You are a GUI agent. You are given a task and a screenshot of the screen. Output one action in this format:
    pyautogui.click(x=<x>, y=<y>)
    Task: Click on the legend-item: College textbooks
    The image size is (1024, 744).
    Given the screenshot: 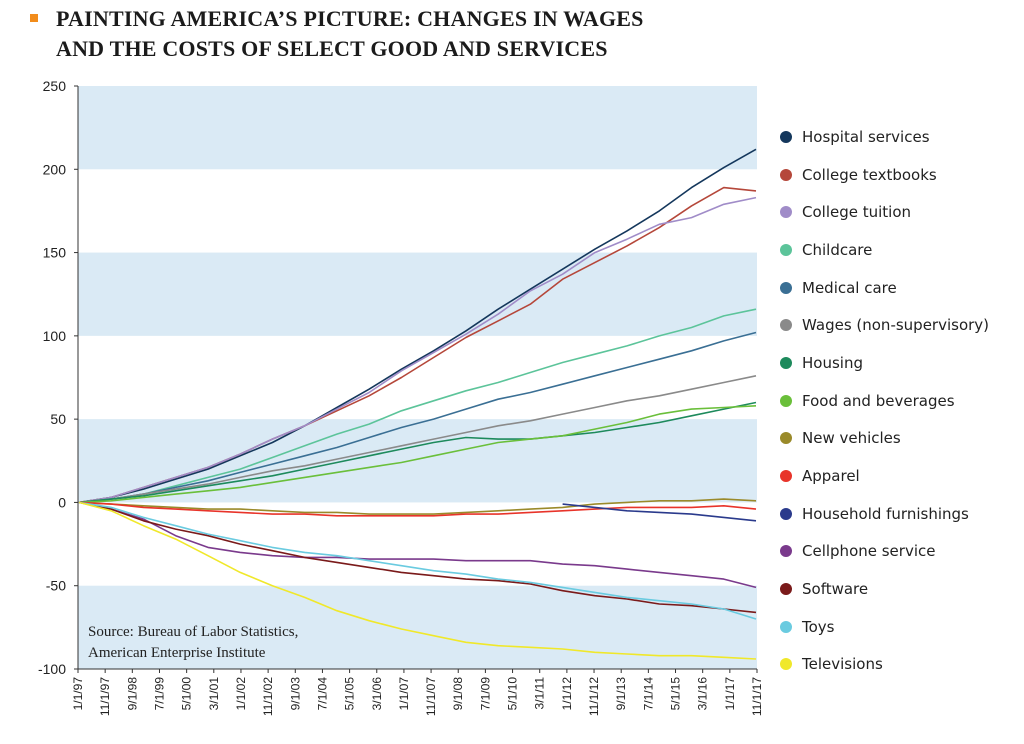 What is the action you would take?
    pyautogui.click(x=900, y=175)
    